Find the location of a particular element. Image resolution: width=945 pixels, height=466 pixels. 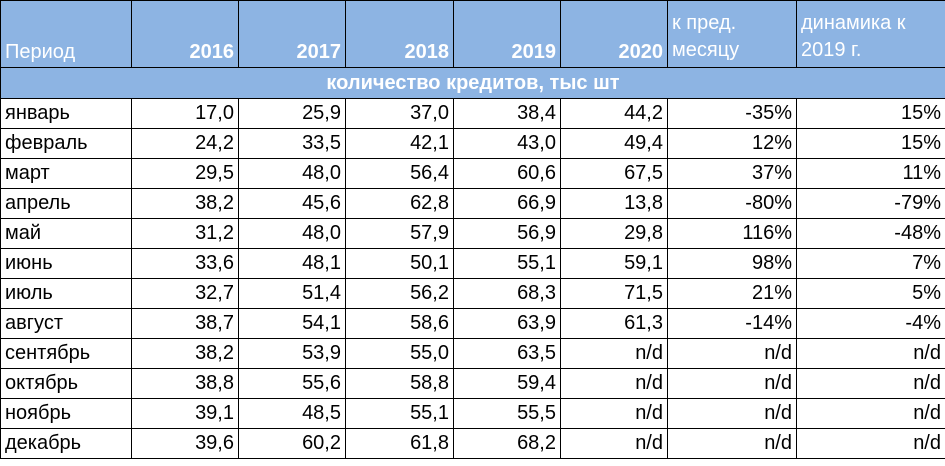

value-2018-cell: 62,8 is located at coordinates (399, 203).